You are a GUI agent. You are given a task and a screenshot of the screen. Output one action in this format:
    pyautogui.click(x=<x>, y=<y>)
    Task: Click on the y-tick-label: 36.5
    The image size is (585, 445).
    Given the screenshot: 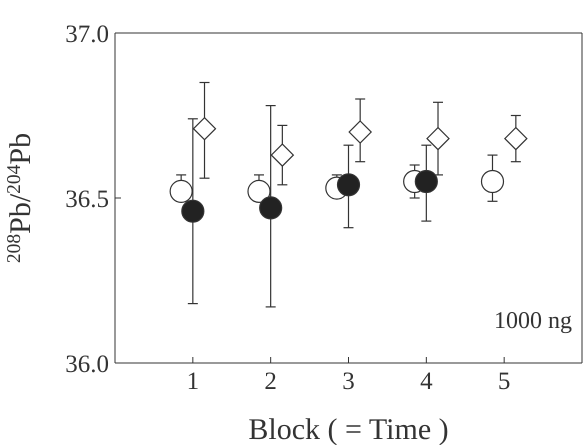 What is the action you would take?
    pyautogui.click(x=87, y=199)
    